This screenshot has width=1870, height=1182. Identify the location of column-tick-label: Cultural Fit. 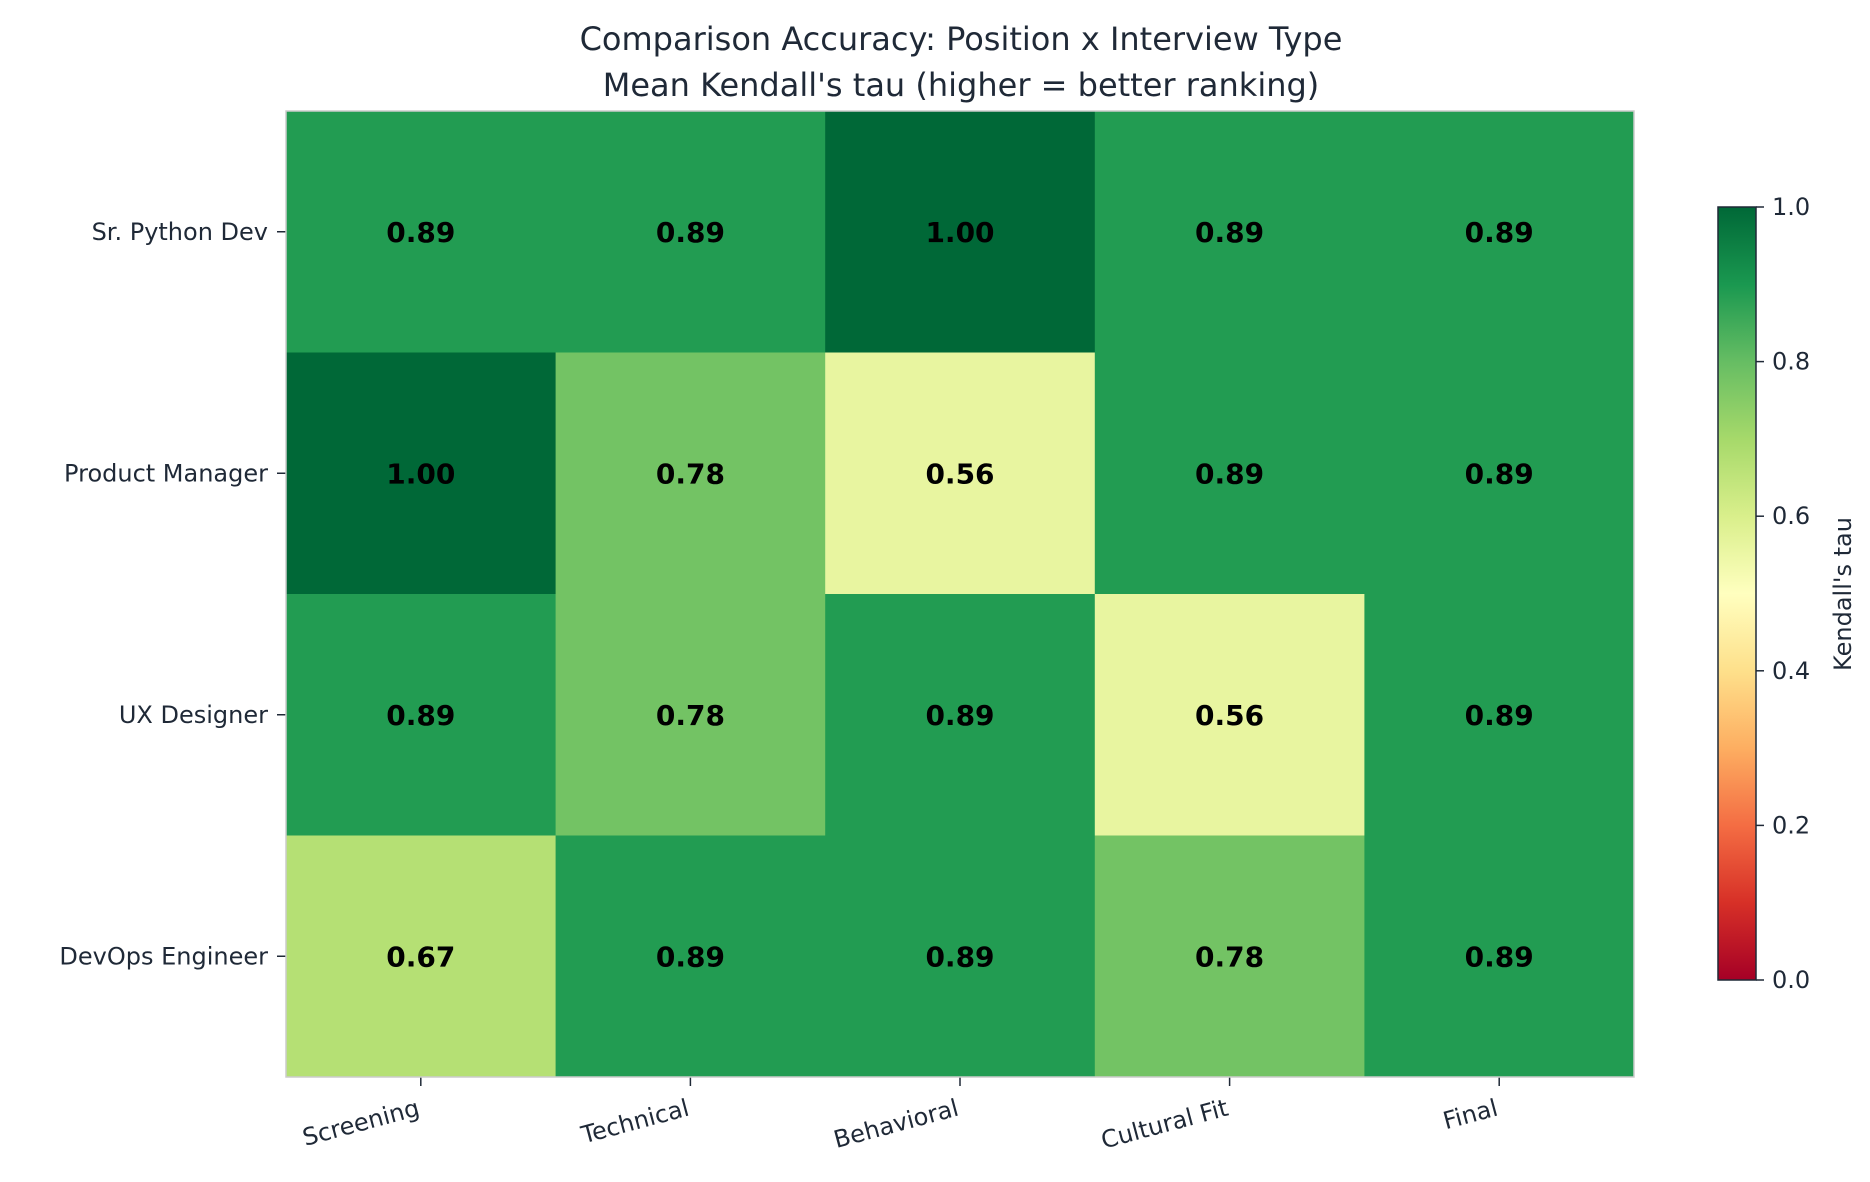
(1164, 1124).